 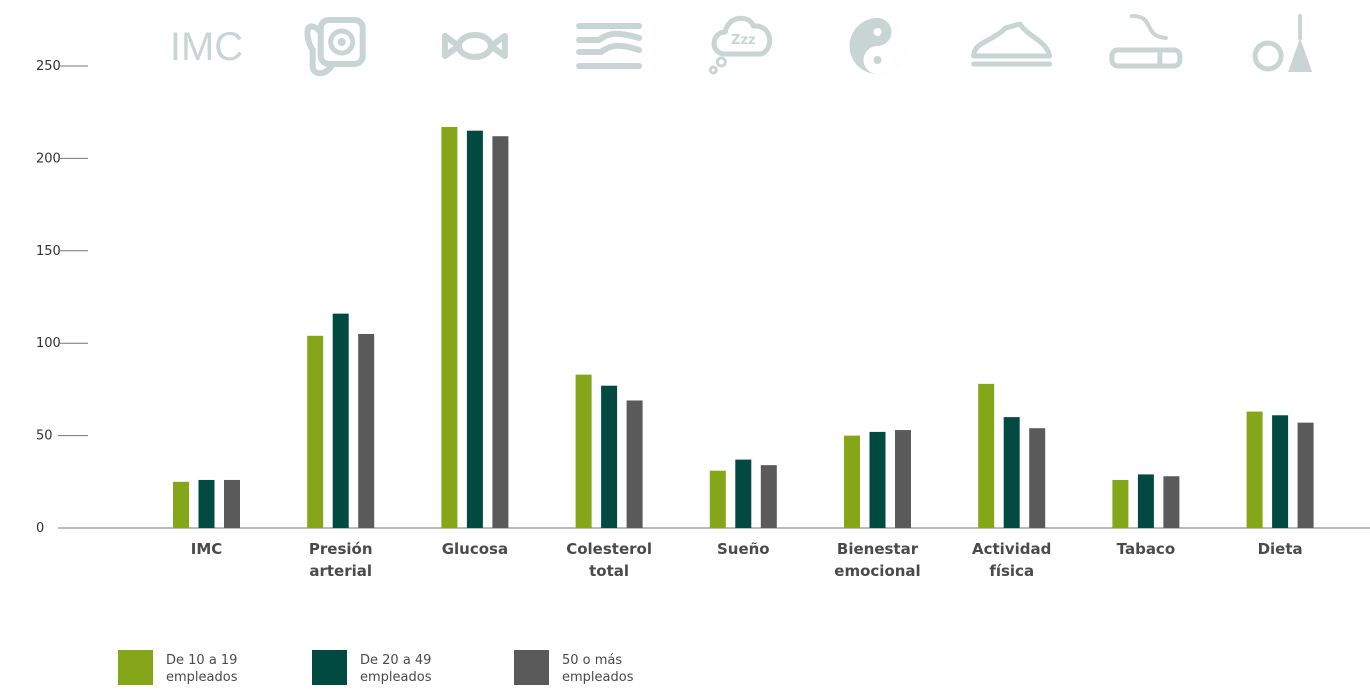 What do you see at coordinates (1011, 560) in the screenshot?
I see `category-label: Actividad física` at bounding box center [1011, 560].